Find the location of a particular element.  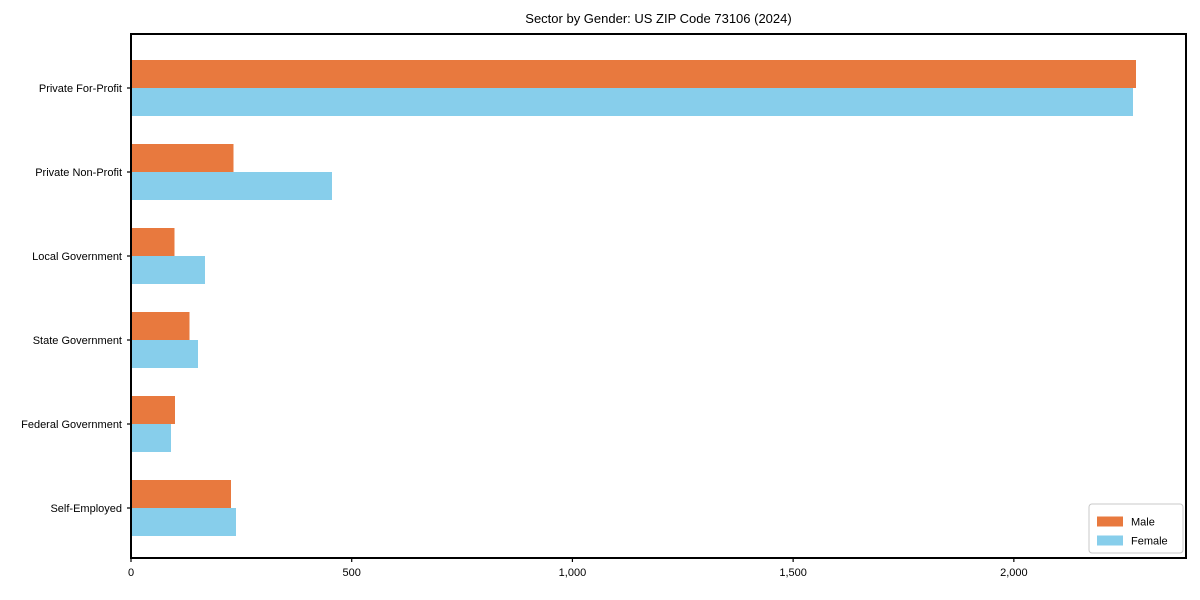

bar-male-state-government is located at coordinates (160, 326).